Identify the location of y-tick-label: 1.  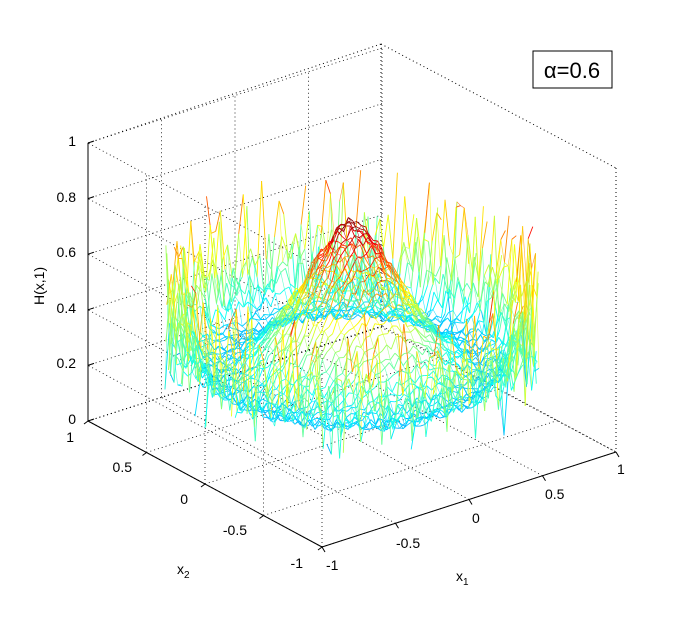
(70, 437).